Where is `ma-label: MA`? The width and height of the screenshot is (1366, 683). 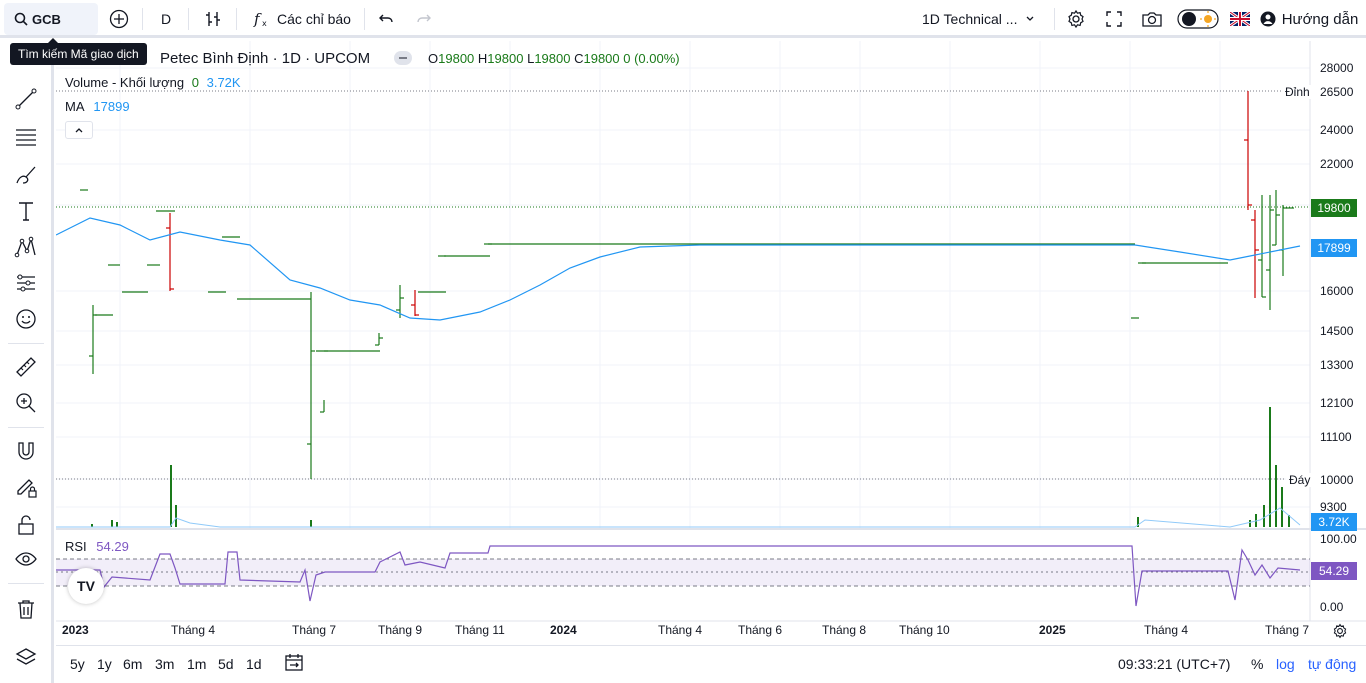
ma-label: MA is located at coordinates (74, 106).